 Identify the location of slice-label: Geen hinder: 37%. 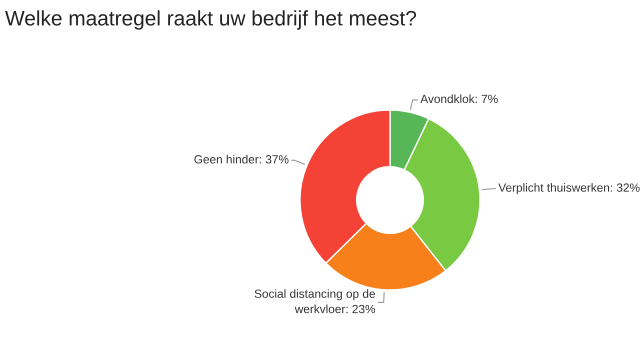
(241, 159).